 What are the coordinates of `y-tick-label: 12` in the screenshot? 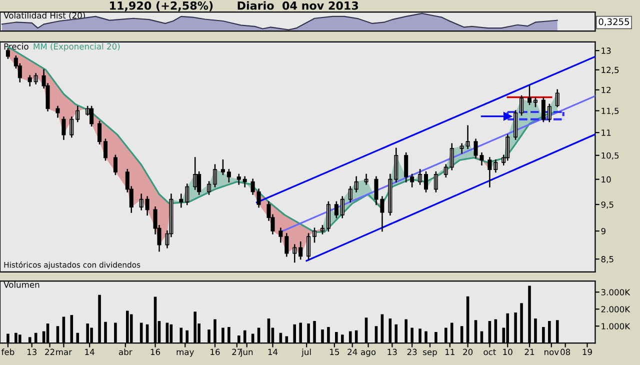 It's located at (606, 90).